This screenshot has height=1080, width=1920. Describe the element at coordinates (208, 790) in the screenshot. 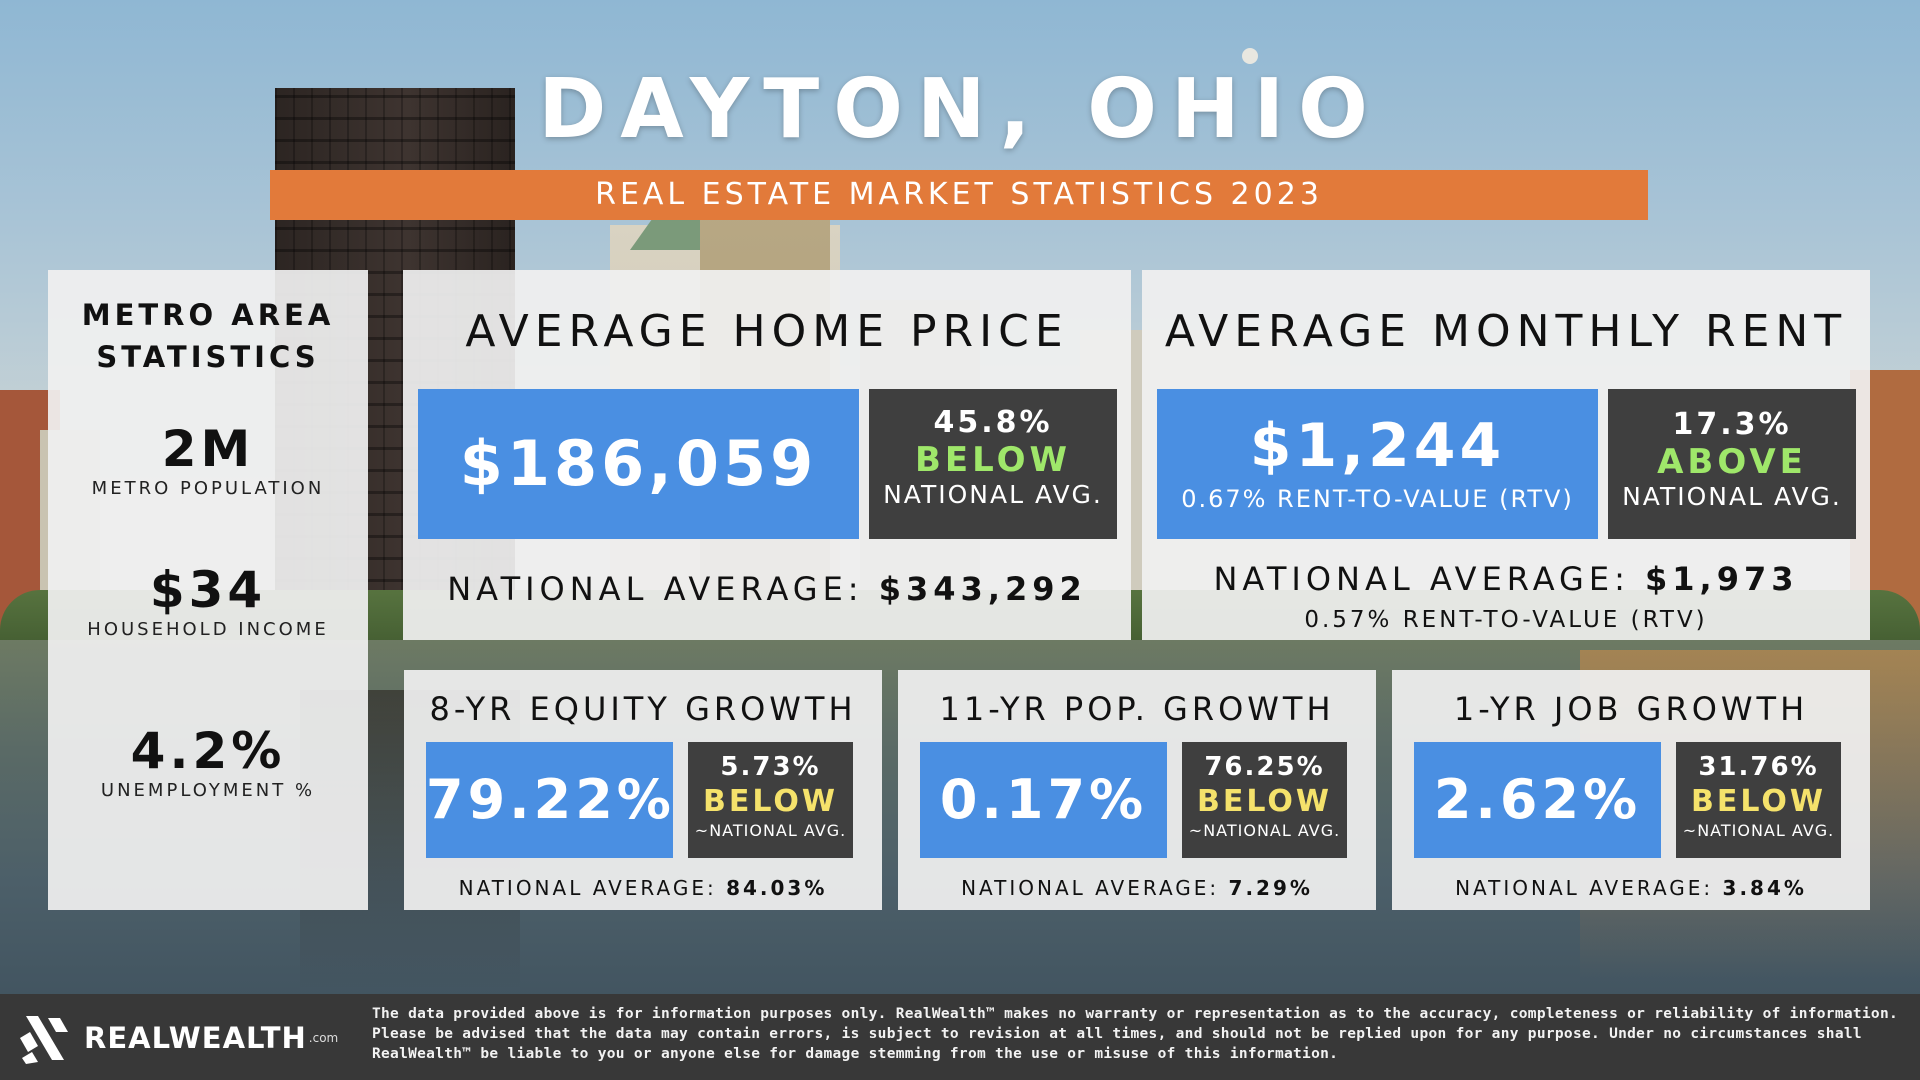

I see `unemployment-label: UNEMPLOYMENT %` at that location.